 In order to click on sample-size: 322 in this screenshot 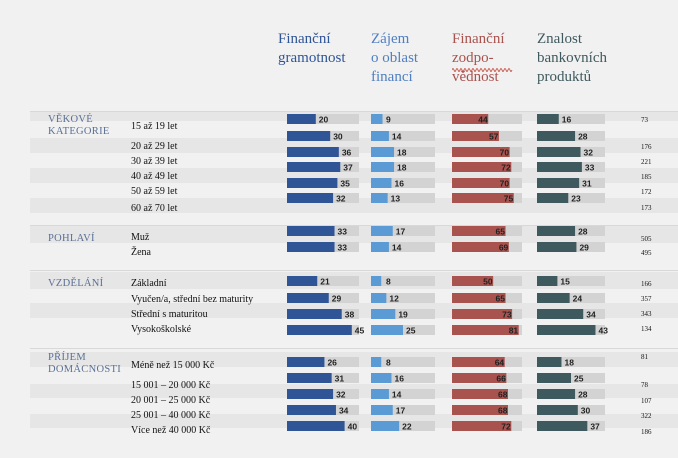, I will do `click(646, 416)`.